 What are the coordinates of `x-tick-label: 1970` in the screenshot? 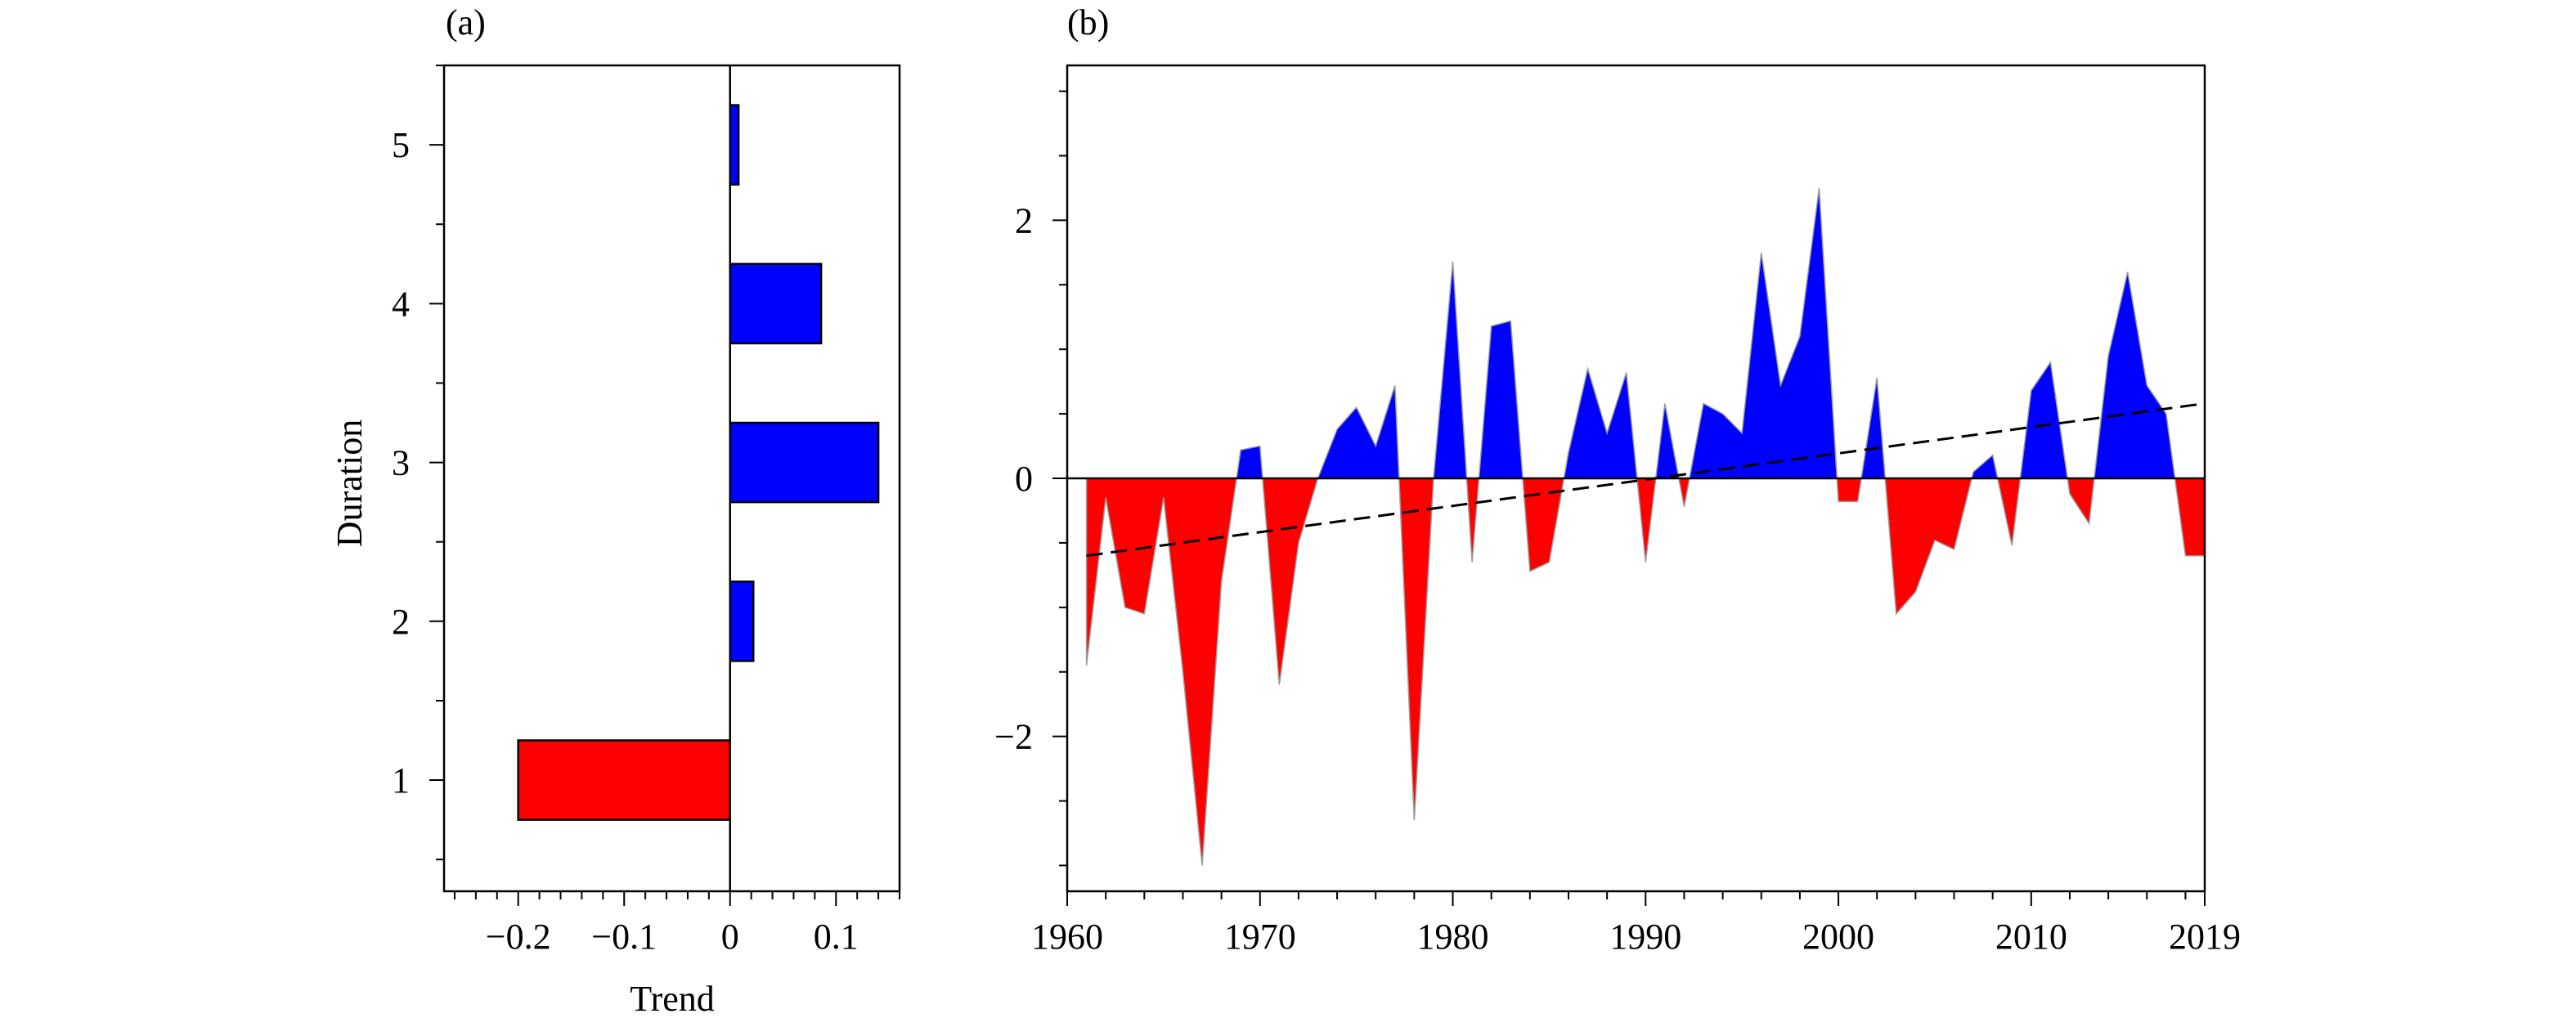 It's located at (1260, 937).